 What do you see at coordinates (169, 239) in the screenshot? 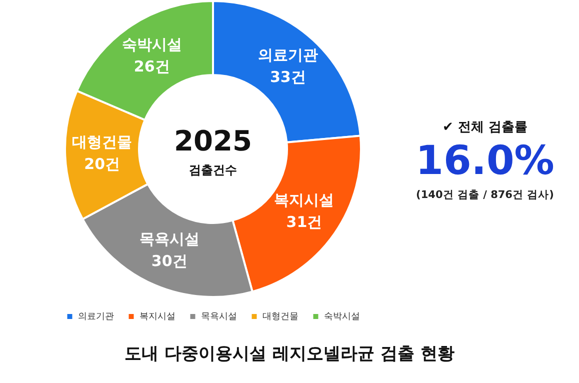
I see `slice-label: 목욕시설` at bounding box center [169, 239].